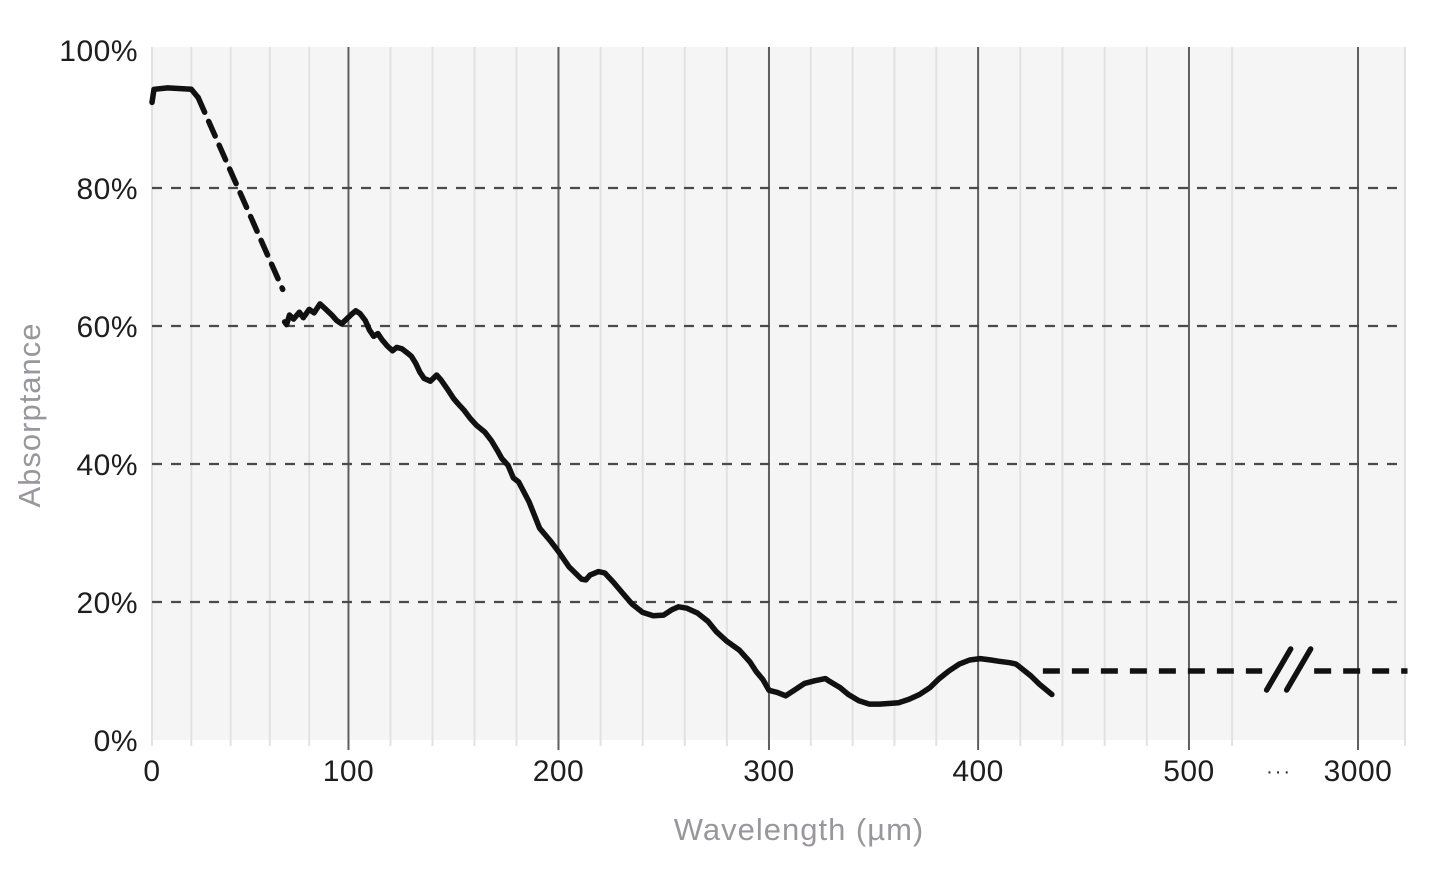 This screenshot has width=1434, height=870. I want to click on x-tick-label: 0, so click(152, 771).